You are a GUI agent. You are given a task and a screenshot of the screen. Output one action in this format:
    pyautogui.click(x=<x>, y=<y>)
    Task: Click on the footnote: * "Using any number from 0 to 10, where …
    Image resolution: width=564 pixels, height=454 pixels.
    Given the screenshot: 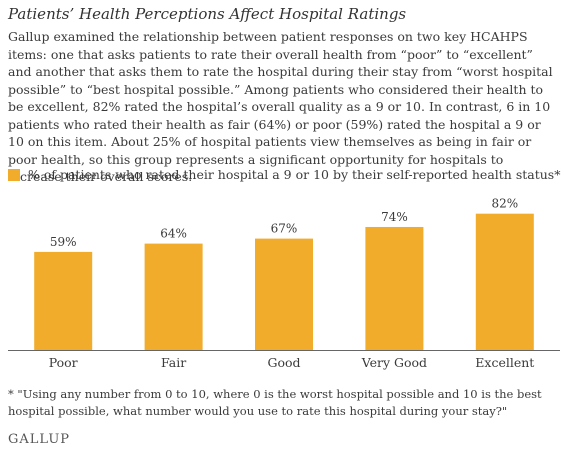 What is the action you would take?
    pyautogui.click(x=275, y=402)
    